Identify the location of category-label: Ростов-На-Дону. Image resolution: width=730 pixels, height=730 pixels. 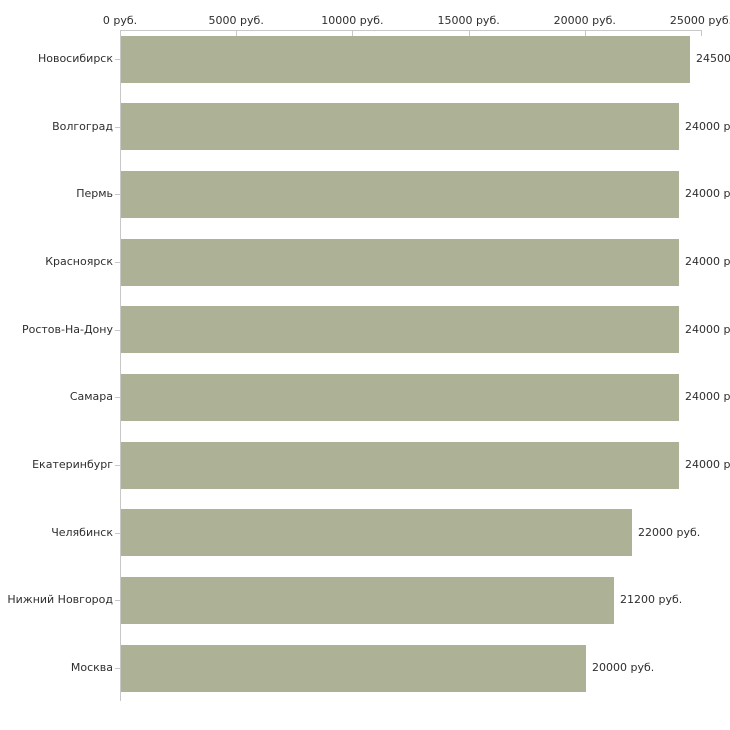
(67, 329).